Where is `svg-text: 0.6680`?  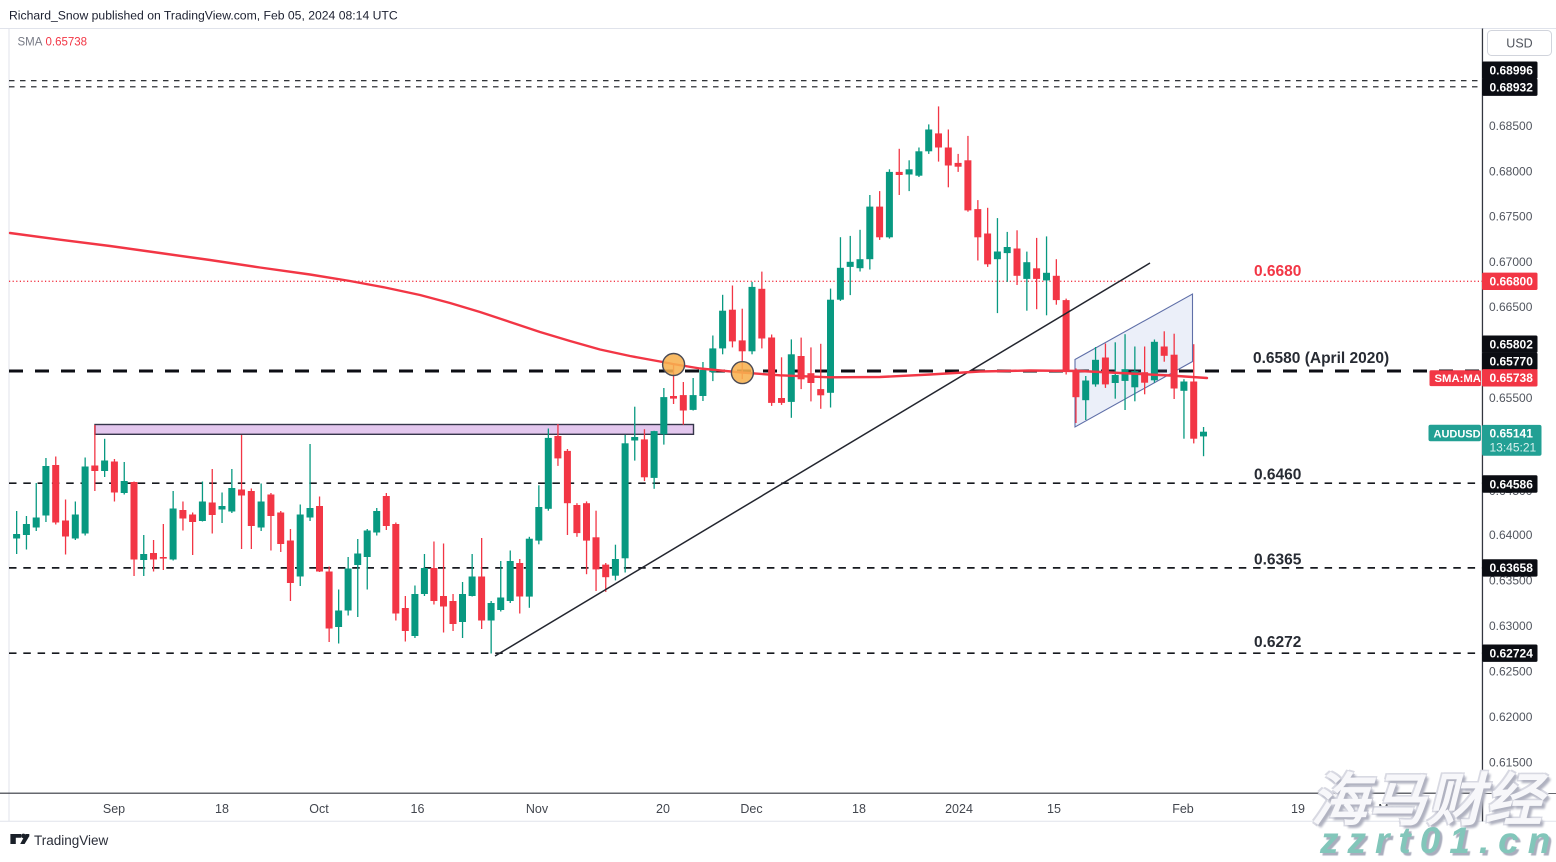
svg-text: 0.6680 is located at coordinates (1277, 271).